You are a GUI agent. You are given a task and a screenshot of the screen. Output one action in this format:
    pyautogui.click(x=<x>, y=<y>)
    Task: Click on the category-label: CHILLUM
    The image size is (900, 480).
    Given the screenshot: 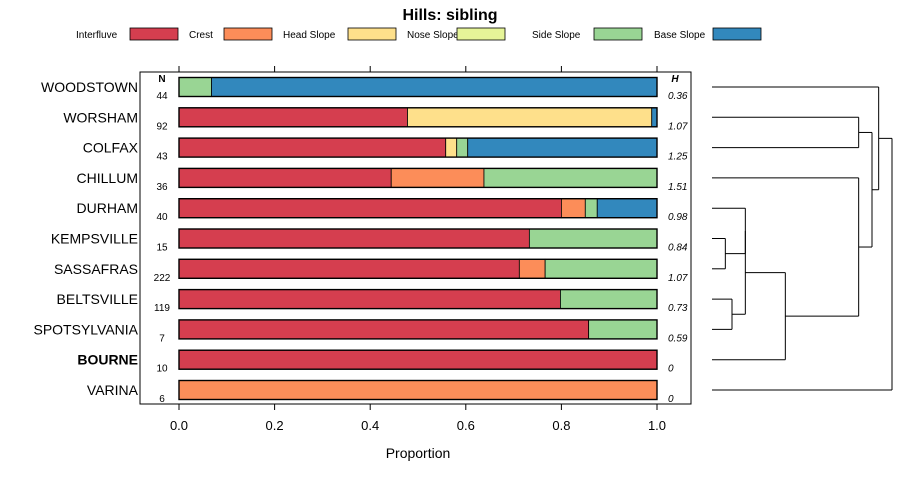 What is the action you would take?
    pyautogui.click(x=107, y=178)
    